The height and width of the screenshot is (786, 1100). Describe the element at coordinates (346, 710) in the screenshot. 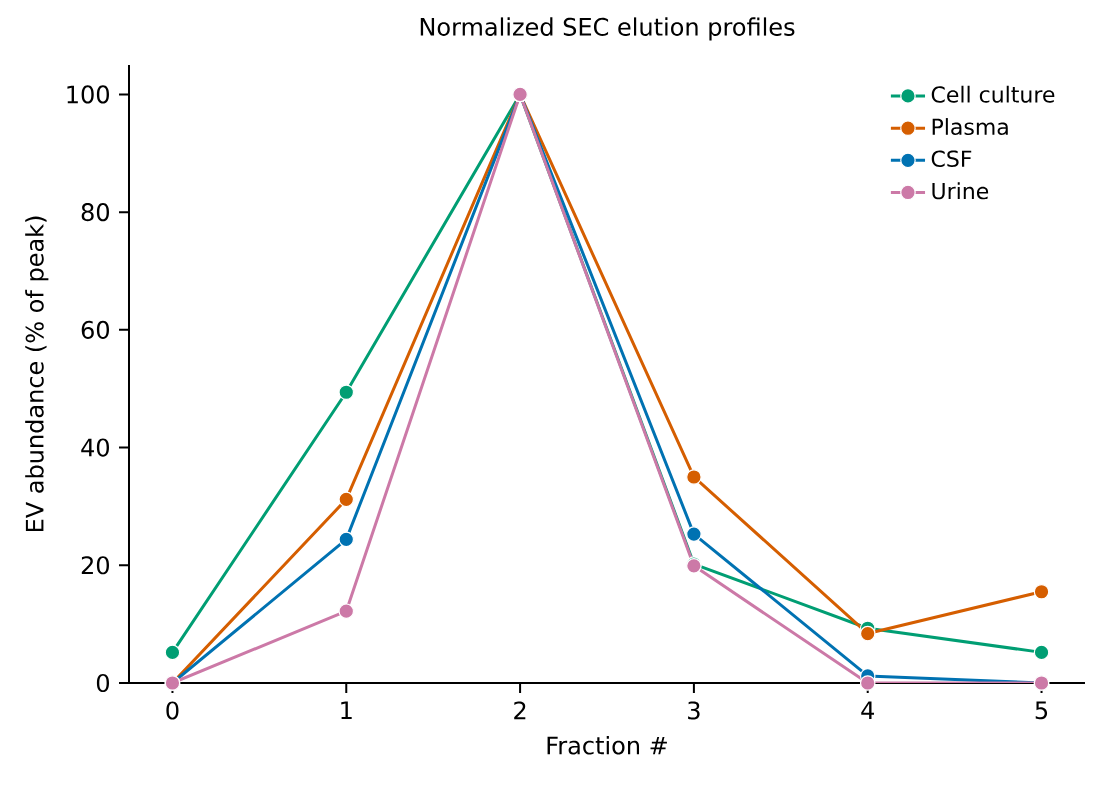

I see `x-tick-label: 1` at that location.